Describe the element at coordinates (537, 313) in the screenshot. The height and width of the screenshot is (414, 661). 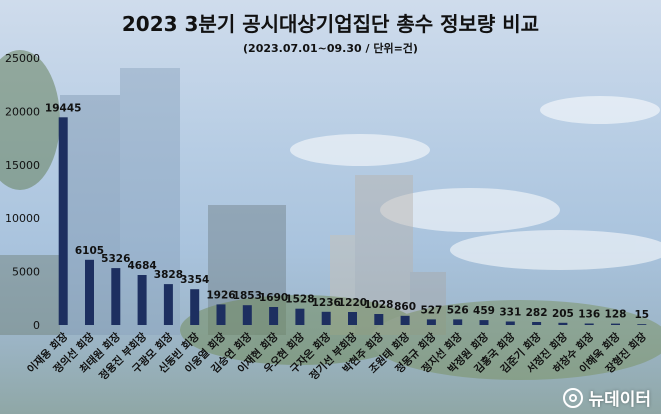
I see `data-label: 282` at that location.